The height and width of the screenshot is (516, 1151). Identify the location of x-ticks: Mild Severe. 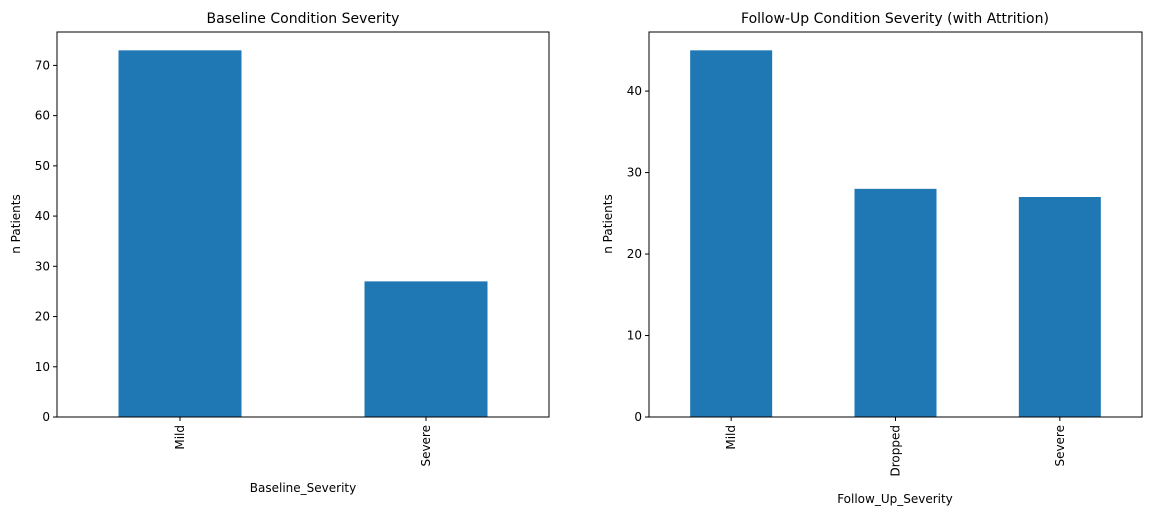
(303, 442).